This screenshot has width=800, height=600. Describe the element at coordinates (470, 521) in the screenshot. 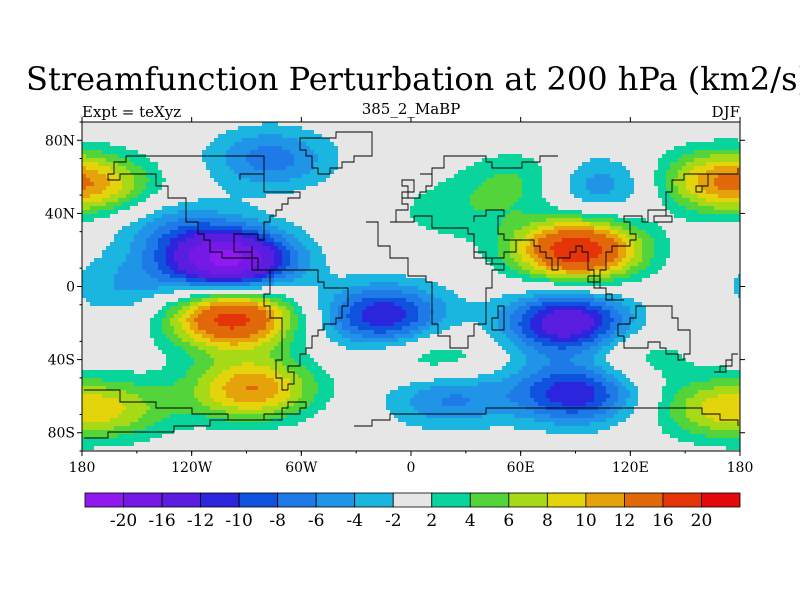

I see `colorbar-label: 4` at that location.